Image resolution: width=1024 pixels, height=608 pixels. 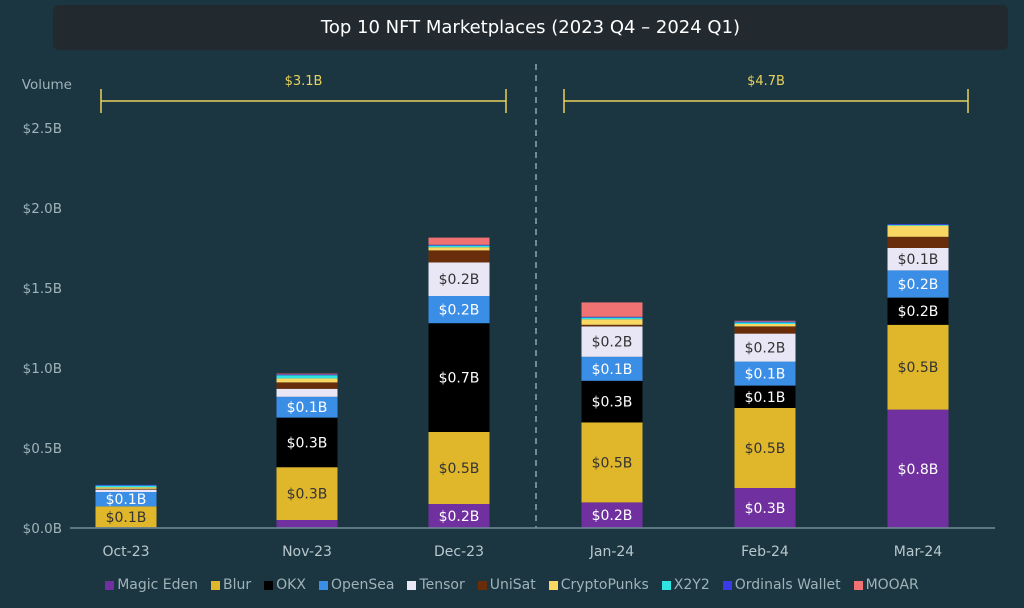 I want to click on bar-stack-dec-23: $0.2B $0.5B $0.7B $0.2B $0.2B, so click(x=459, y=382).